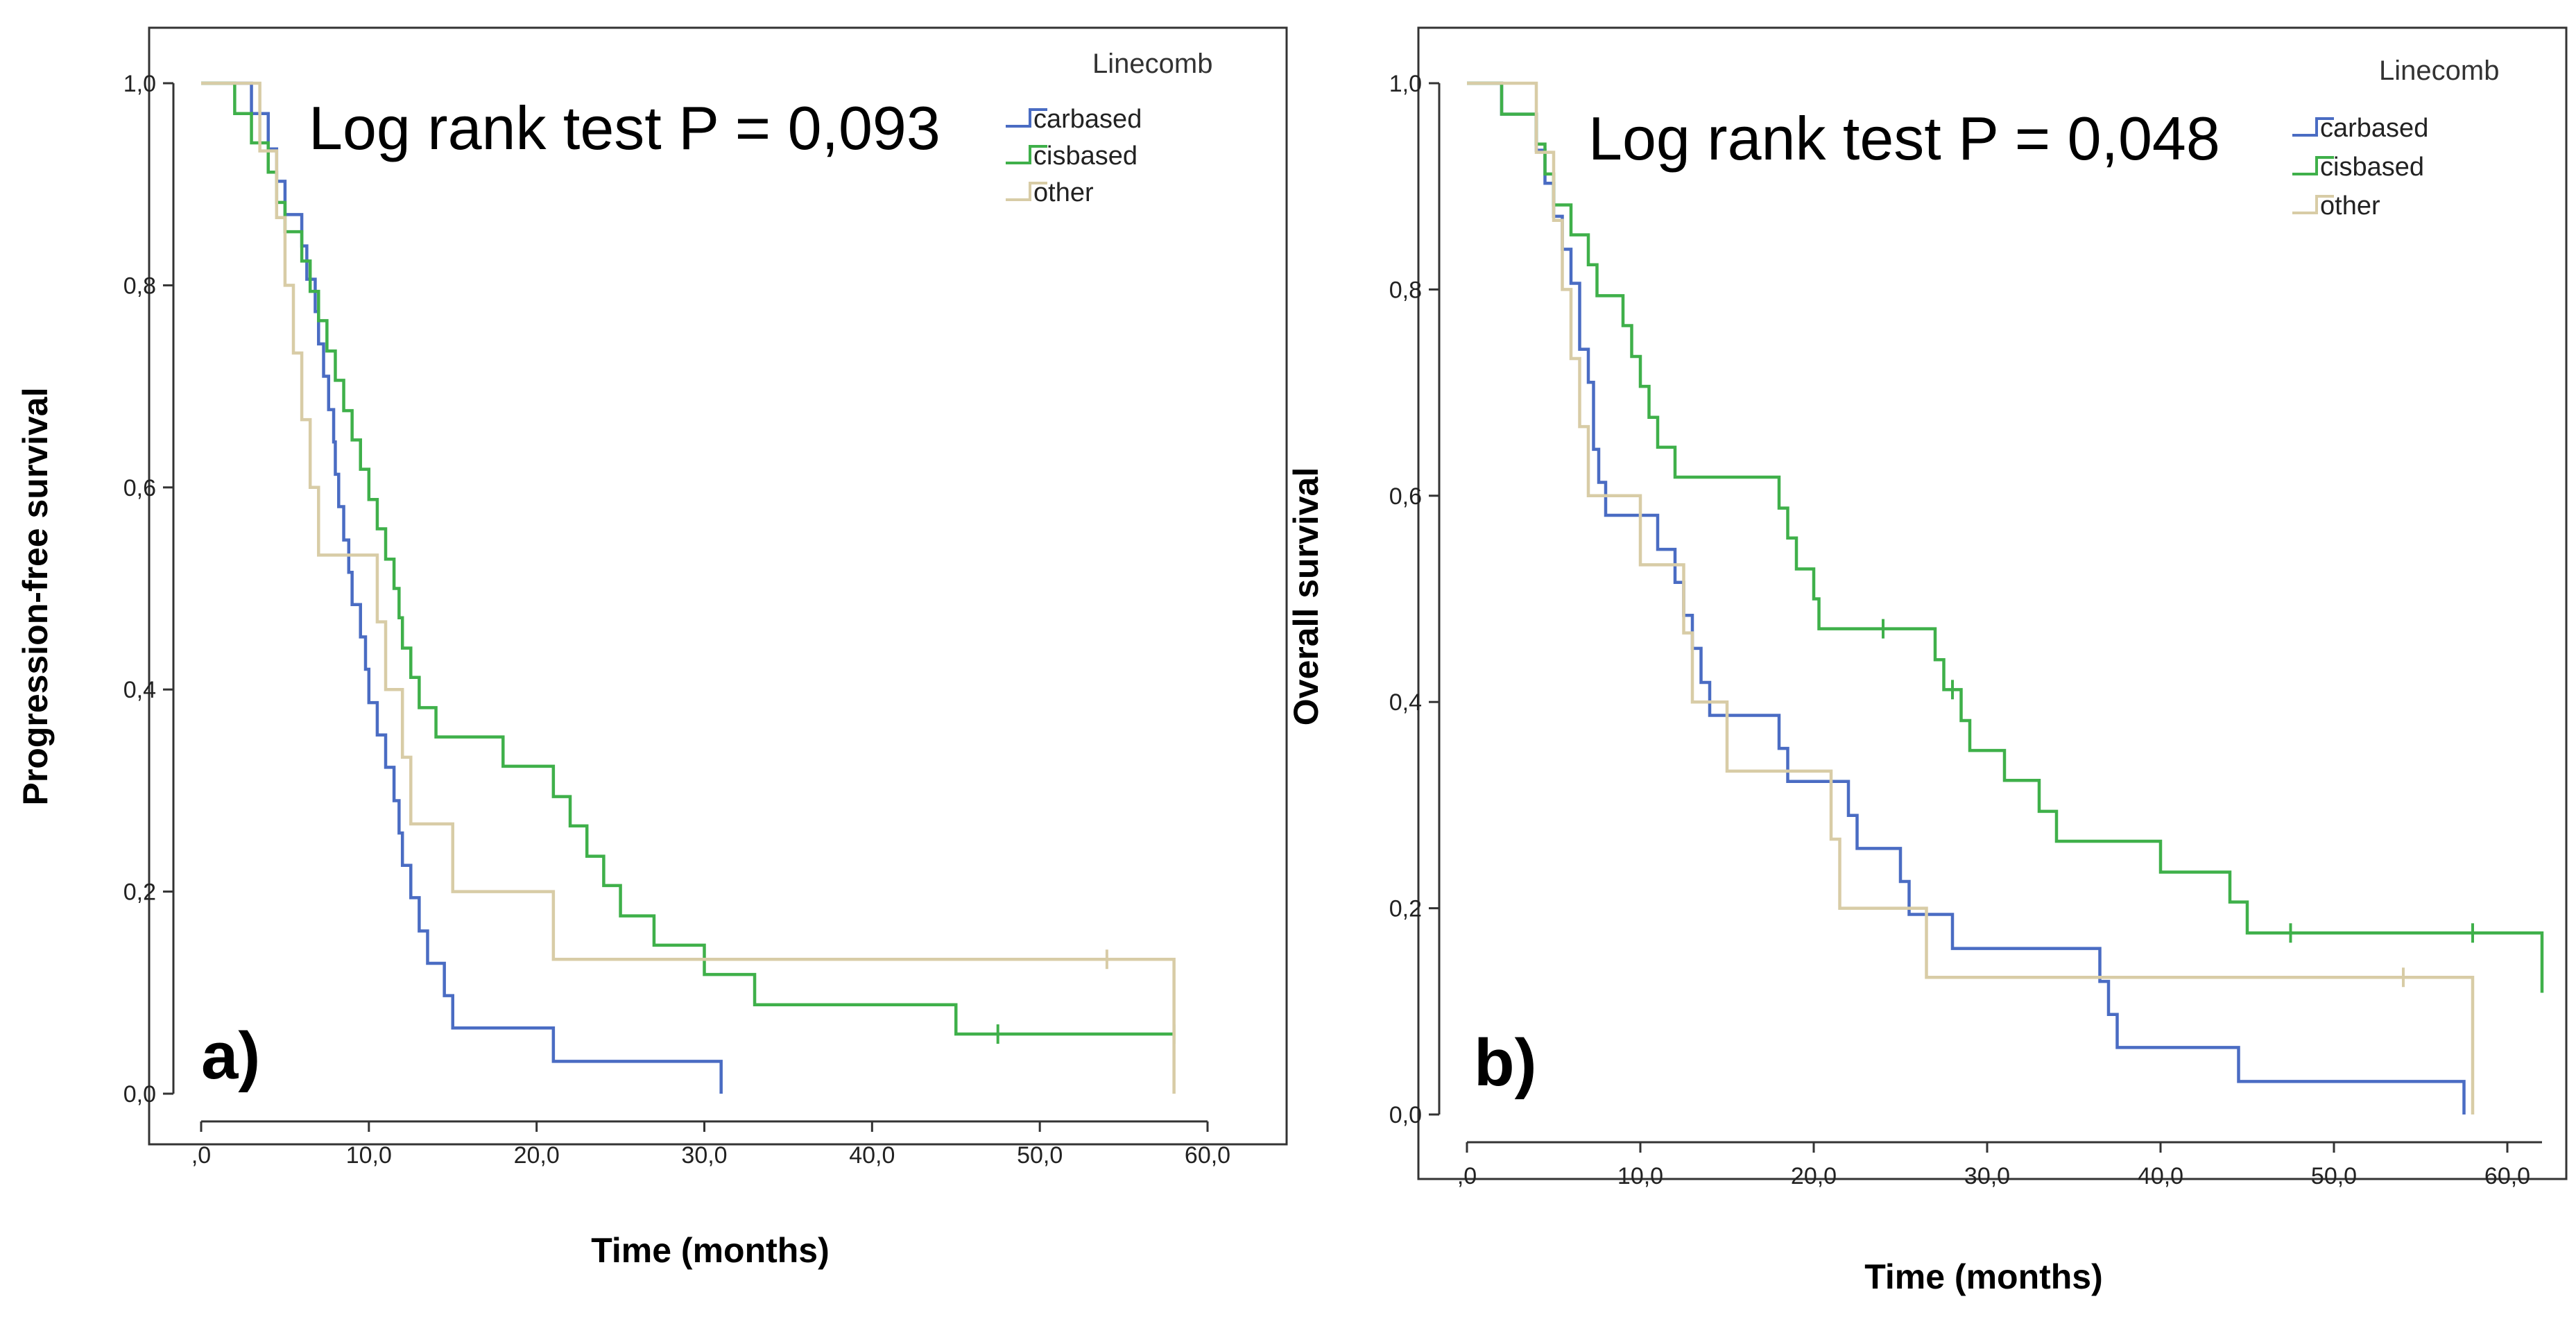 Image resolution: width=2576 pixels, height=1317 pixels. Describe the element at coordinates (35, 596) in the screenshot. I see `y-axis-title: Progression-free survival` at that location.